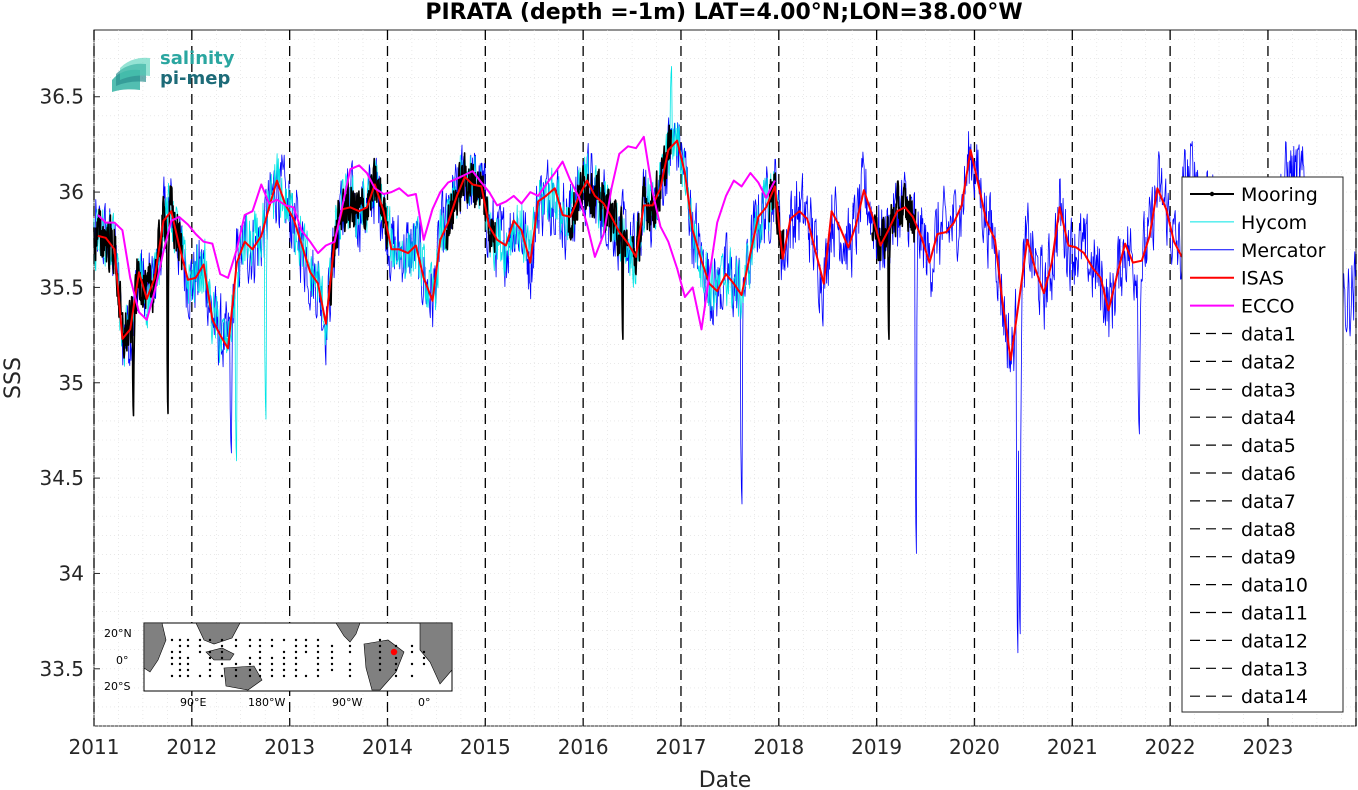 This screenshot has height=790, width=1358. Describe the element at coordinates (71, 383) in the screenshot. I see `y-tick-35: 35` at that location.